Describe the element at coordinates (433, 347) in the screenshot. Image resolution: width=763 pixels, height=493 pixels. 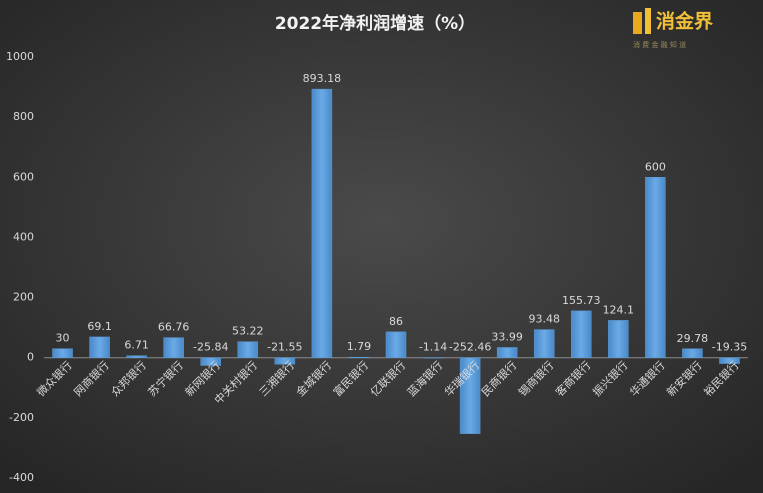
I see `data-label: -1.14` at that location.